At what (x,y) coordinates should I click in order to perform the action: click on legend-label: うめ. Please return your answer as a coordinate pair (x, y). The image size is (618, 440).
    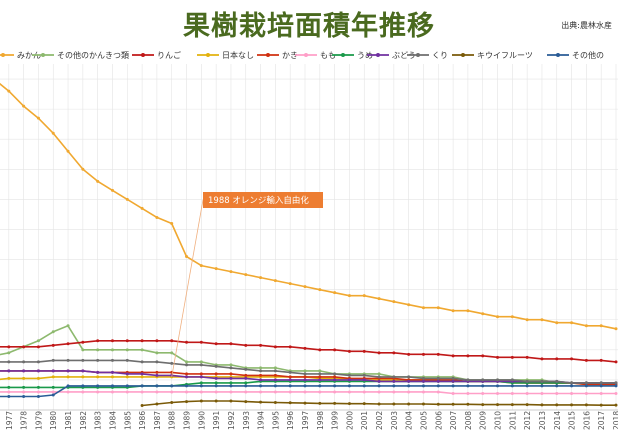
    Looking at the image, I should click on (365, 55).